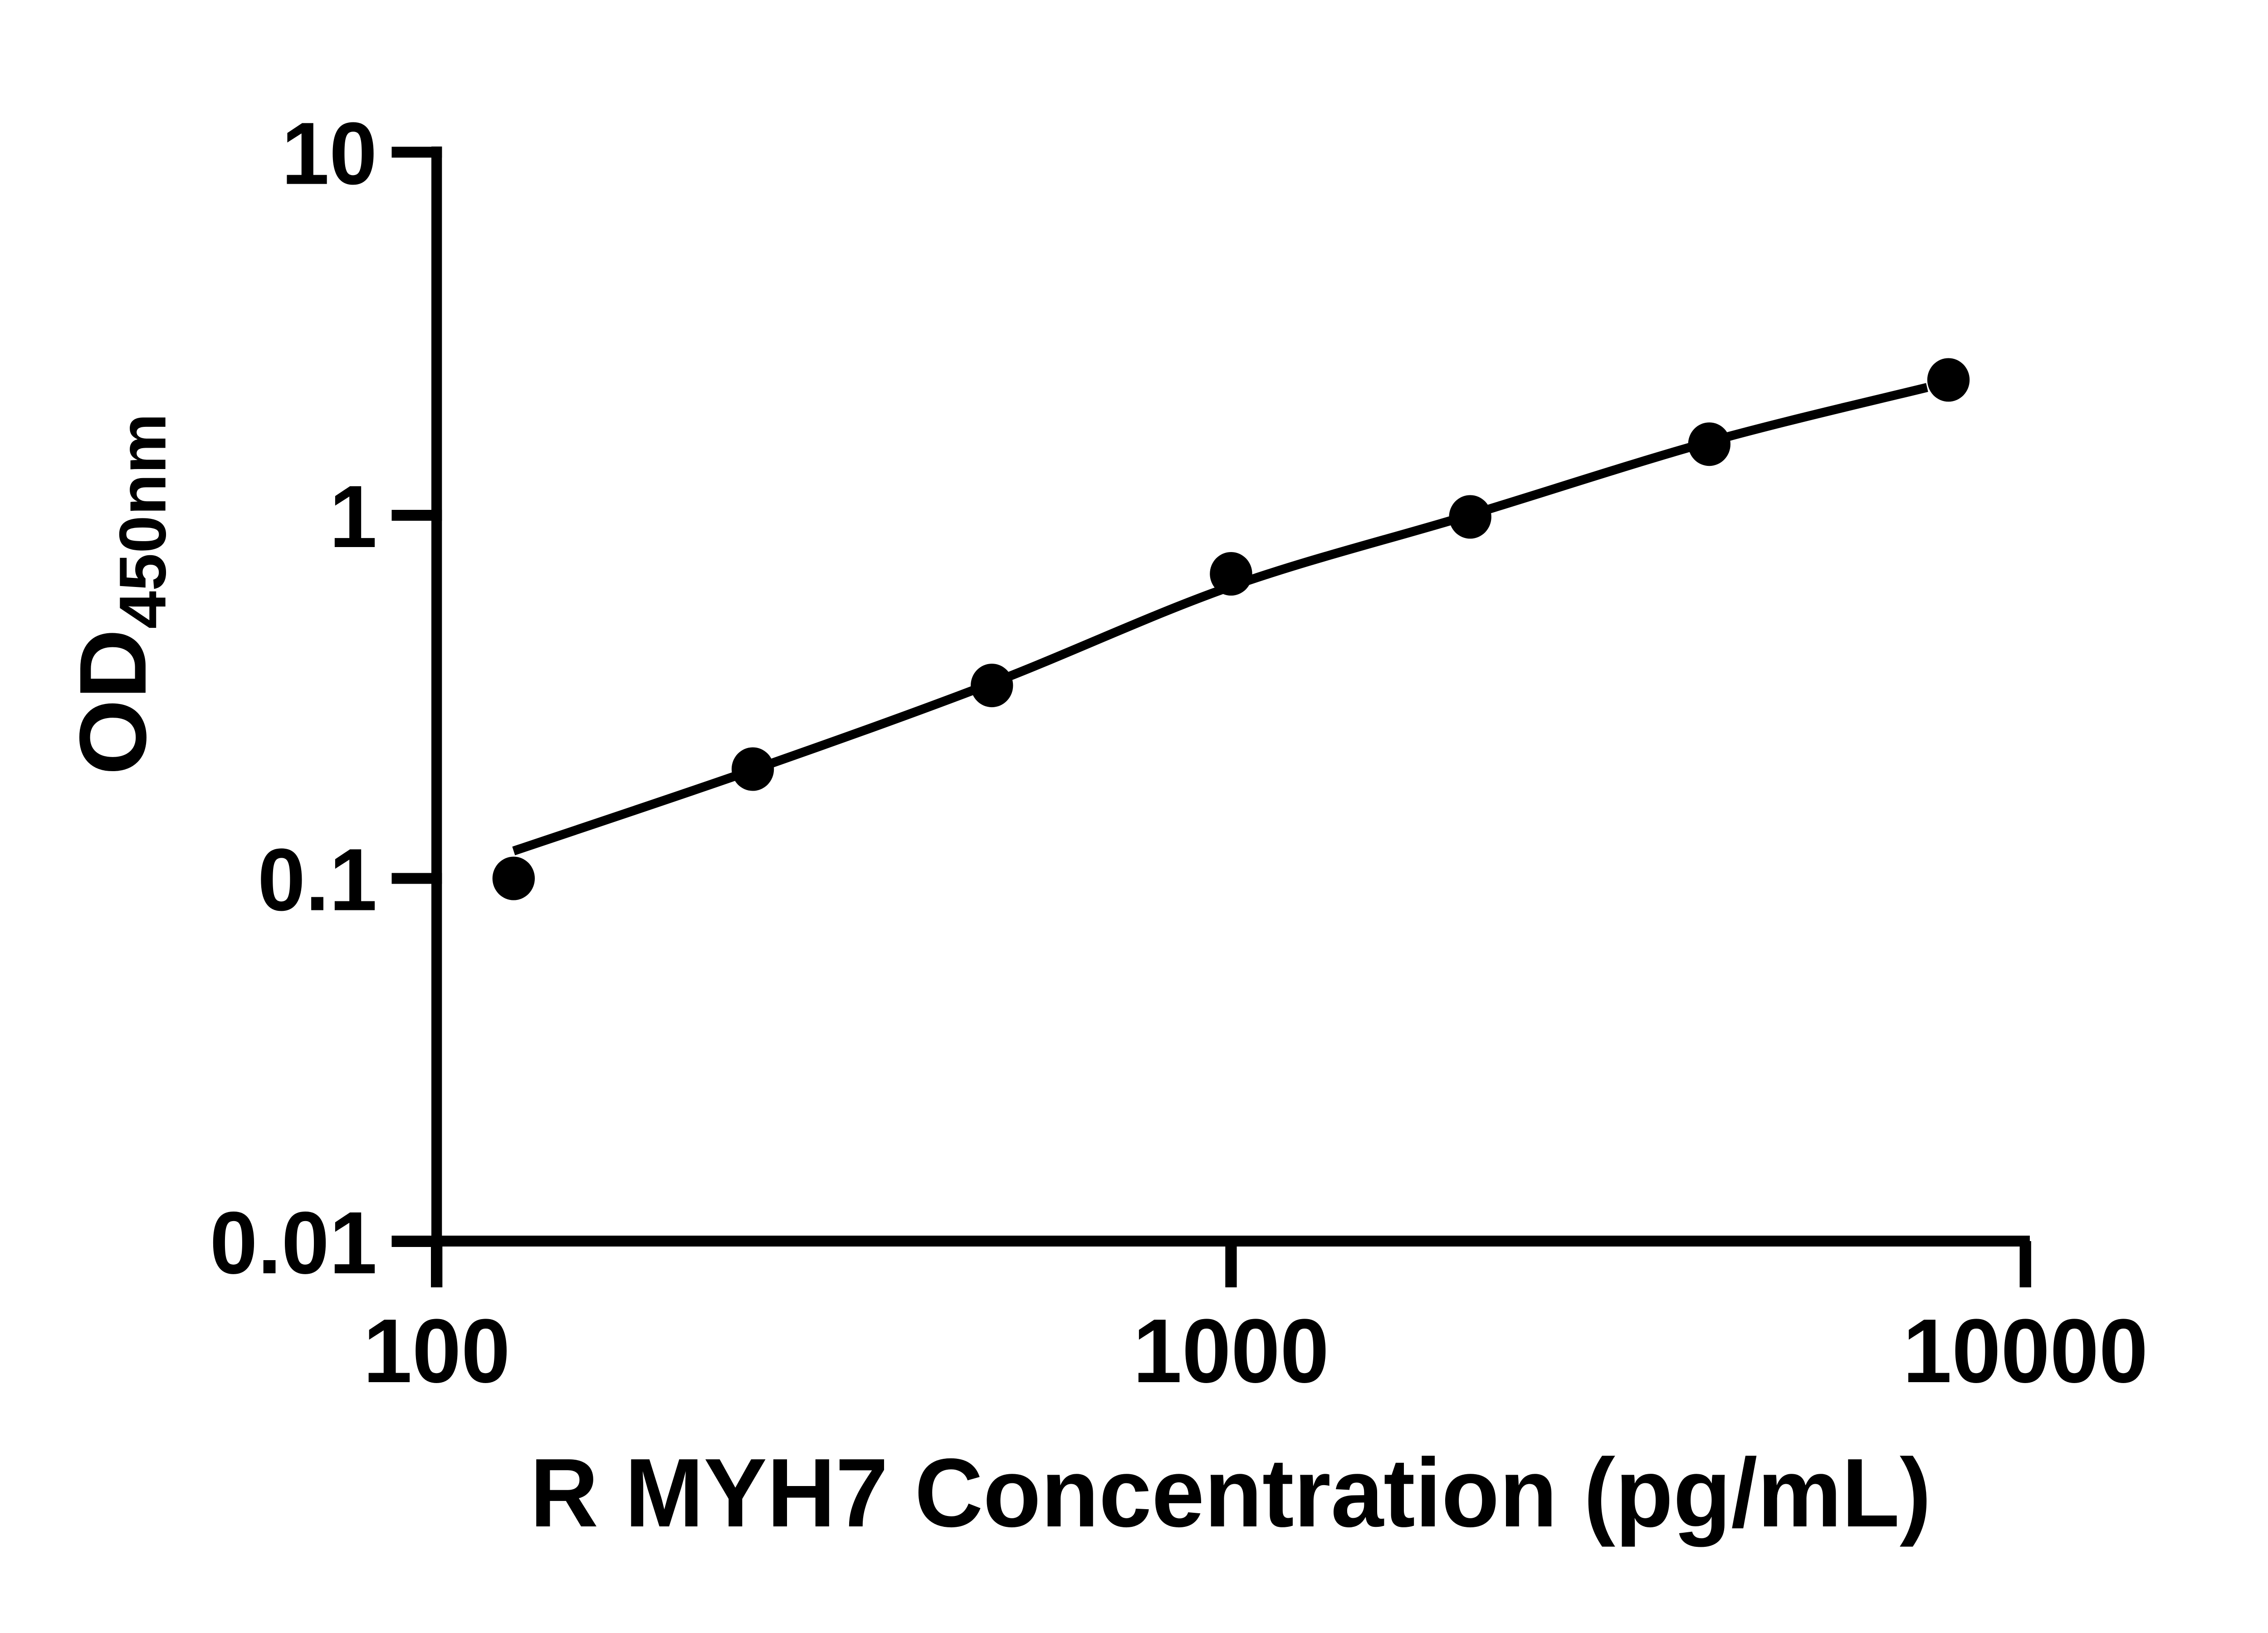 This screenshot has width=2268, height=1633. What do you see at coordinates (143, 521) in the screenshot?
I see `y-axis-title-subscript: 450nm` at bounding box center [143, 521].